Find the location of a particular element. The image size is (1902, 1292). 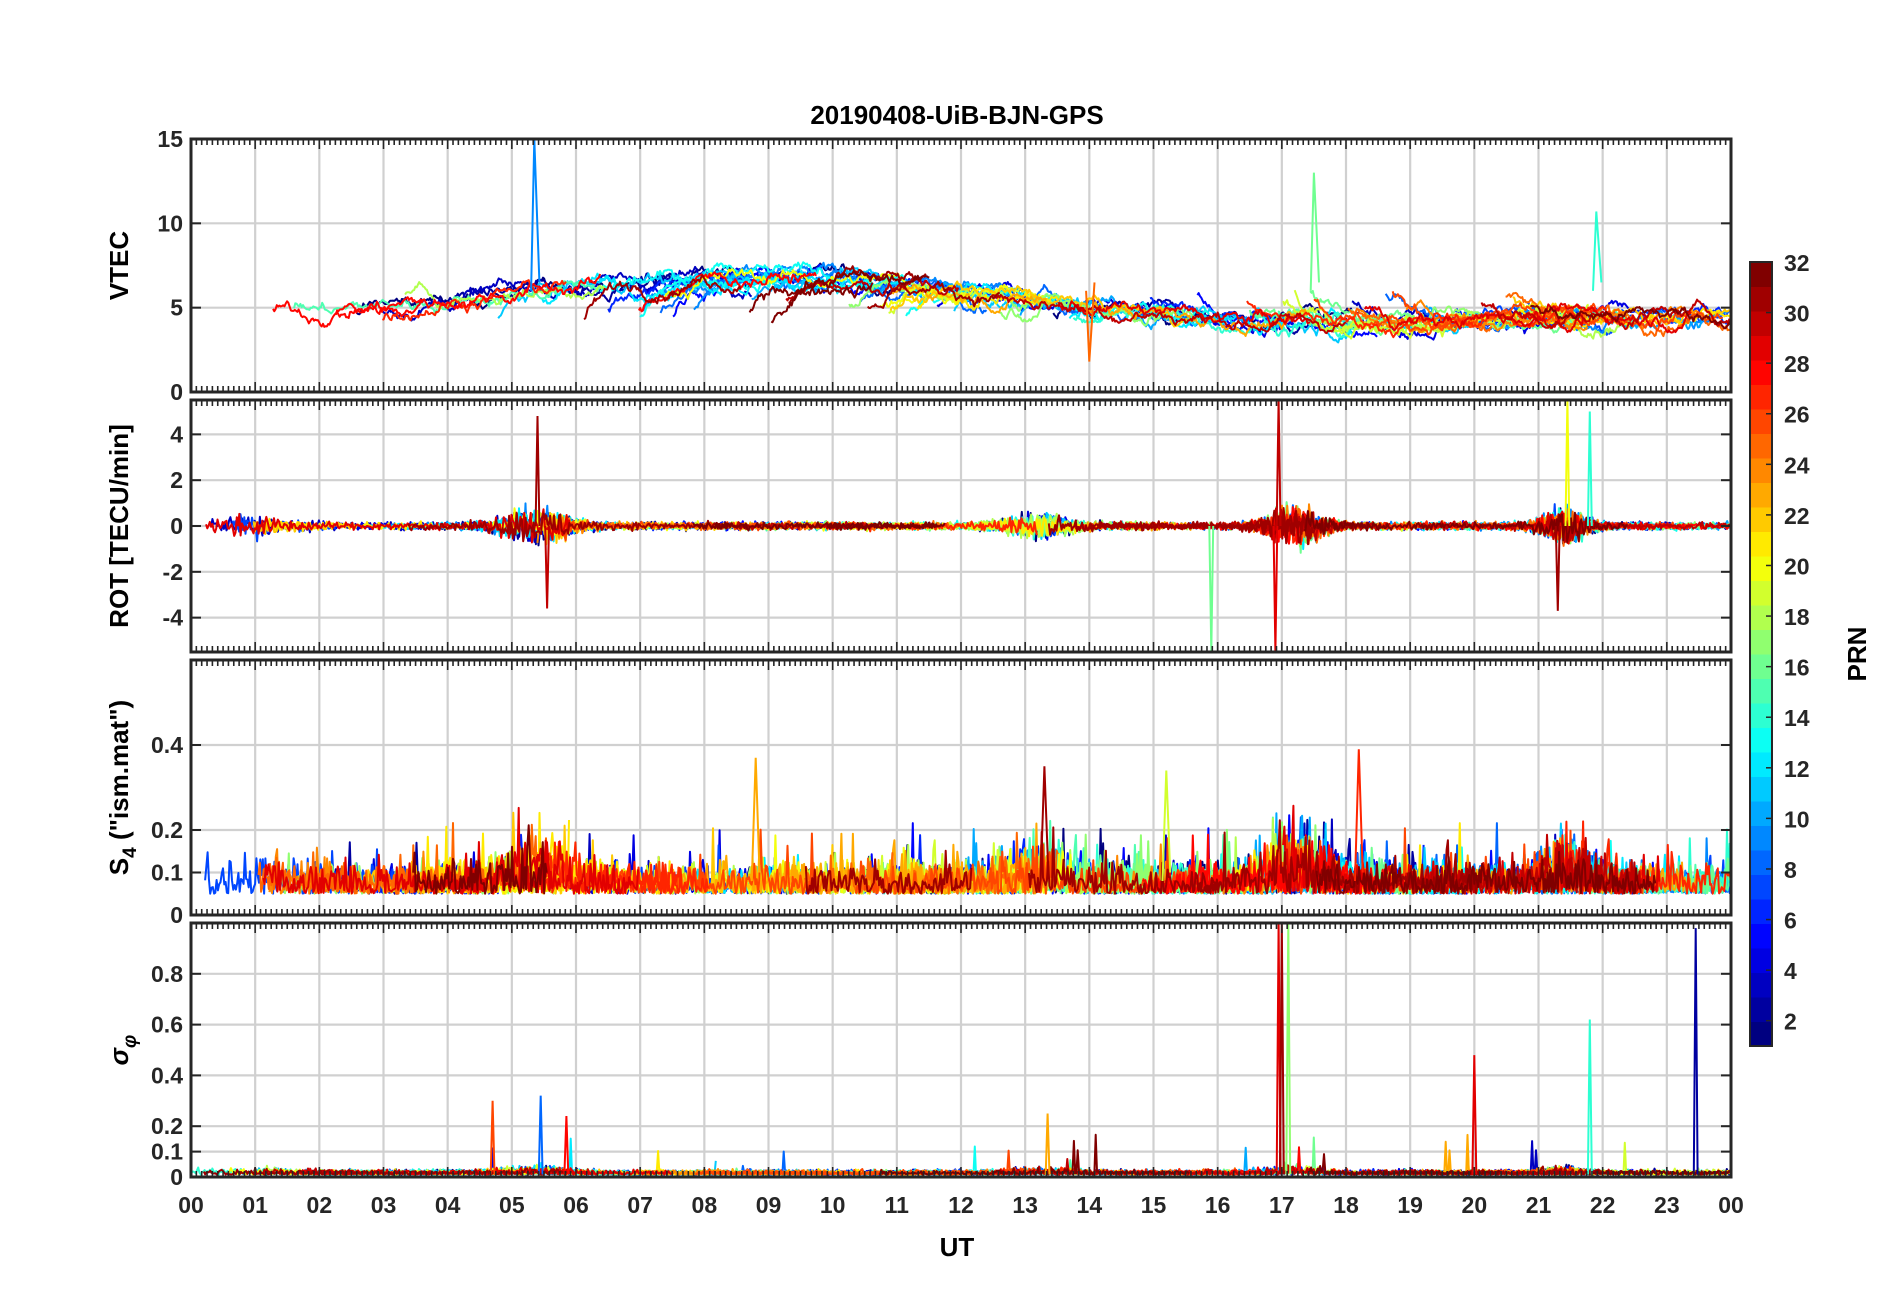

x-tick-label: 15 is located at coordinates (1154, 1205).